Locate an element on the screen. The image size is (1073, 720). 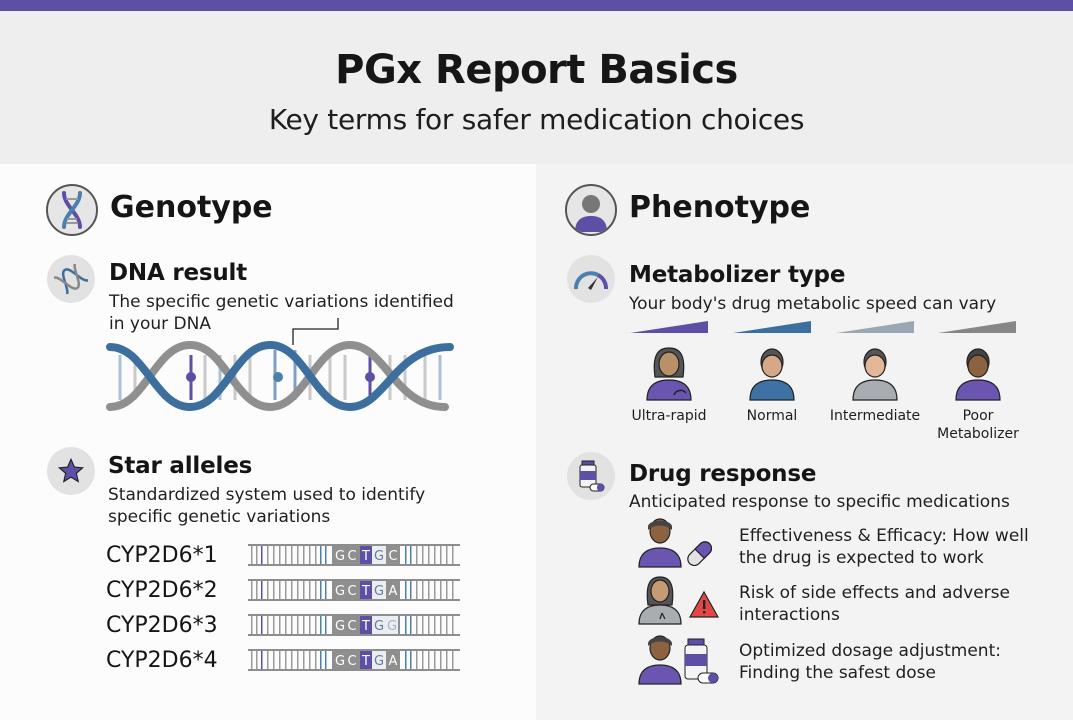
speed-ramp-intermediate is located at coordinates (875, 327).